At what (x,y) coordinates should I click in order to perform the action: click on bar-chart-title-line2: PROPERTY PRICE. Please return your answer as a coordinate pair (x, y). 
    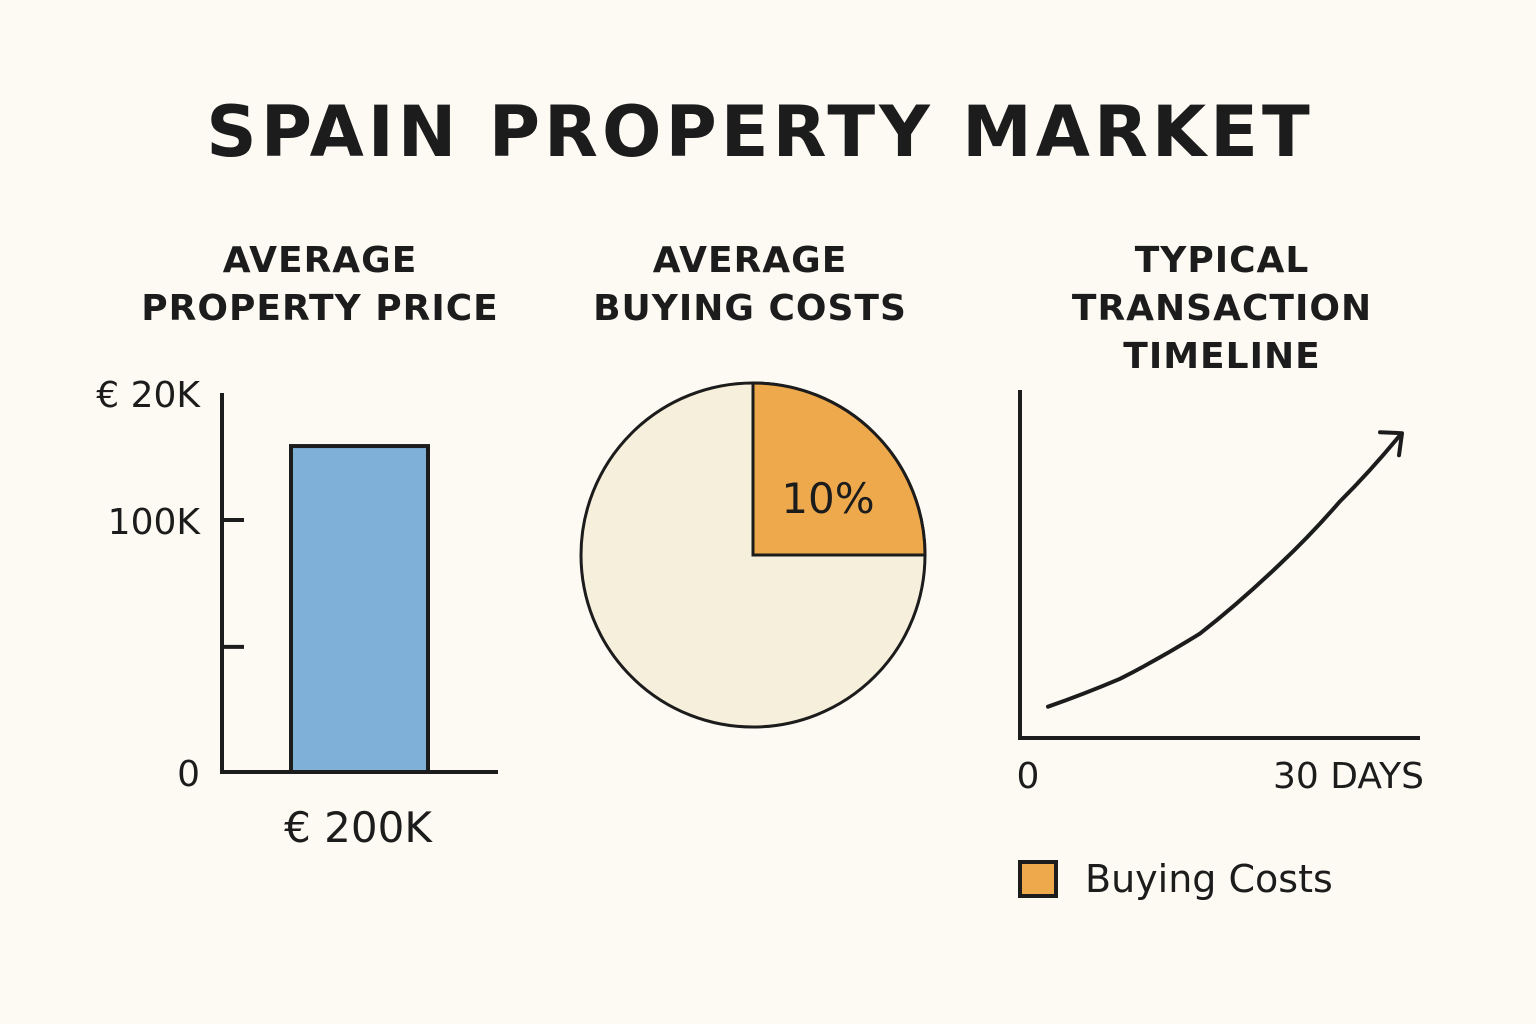
    Looking at the image, I should click on (319, 308).